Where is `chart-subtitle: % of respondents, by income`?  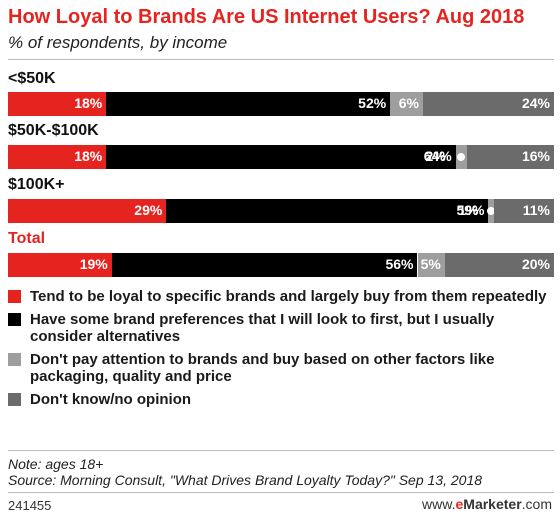
chart-subtitle: % of respondents, by income is located at coordinates (118, 42).